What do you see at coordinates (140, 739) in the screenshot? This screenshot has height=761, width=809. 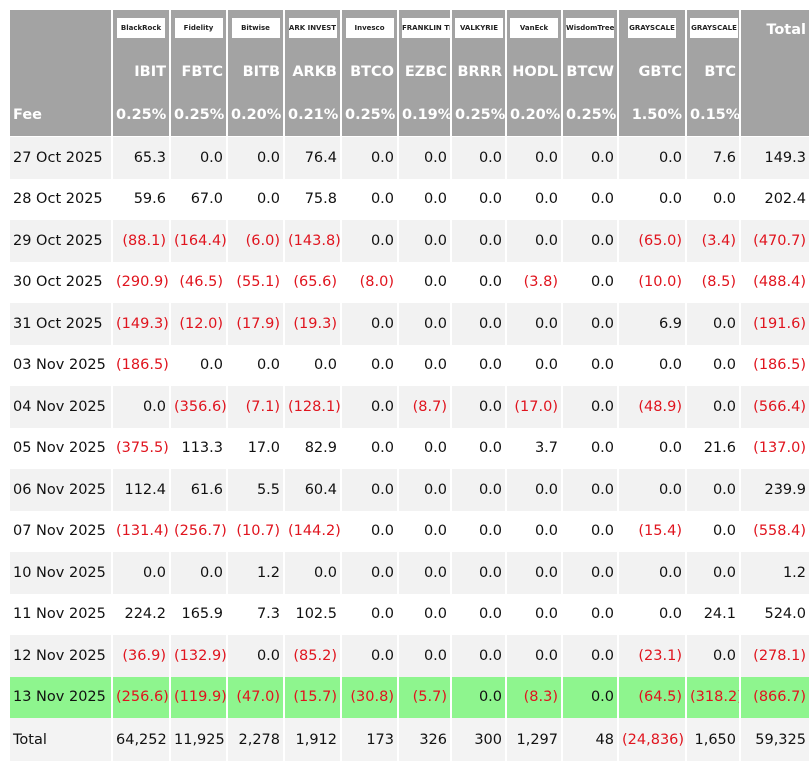 I see `flow-value: 64,252` at bounding box center [140, 739].